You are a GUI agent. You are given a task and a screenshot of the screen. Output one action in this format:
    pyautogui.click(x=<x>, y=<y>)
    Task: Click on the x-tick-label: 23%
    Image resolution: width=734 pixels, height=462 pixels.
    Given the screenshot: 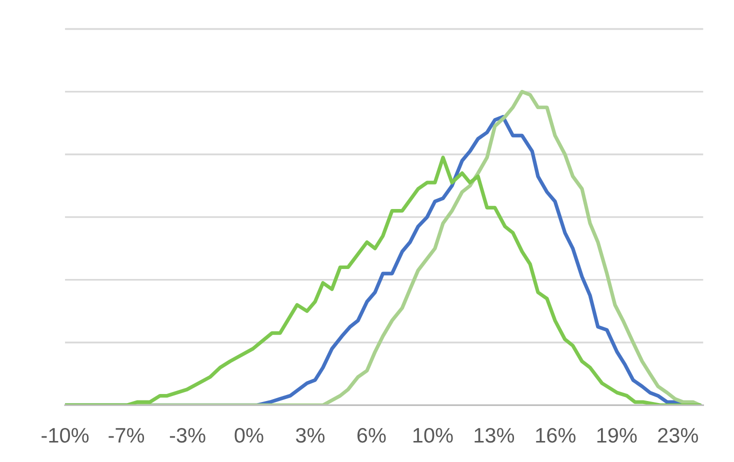 What is the action you would take?
    pyautogui.click(x=678, y=435)
    